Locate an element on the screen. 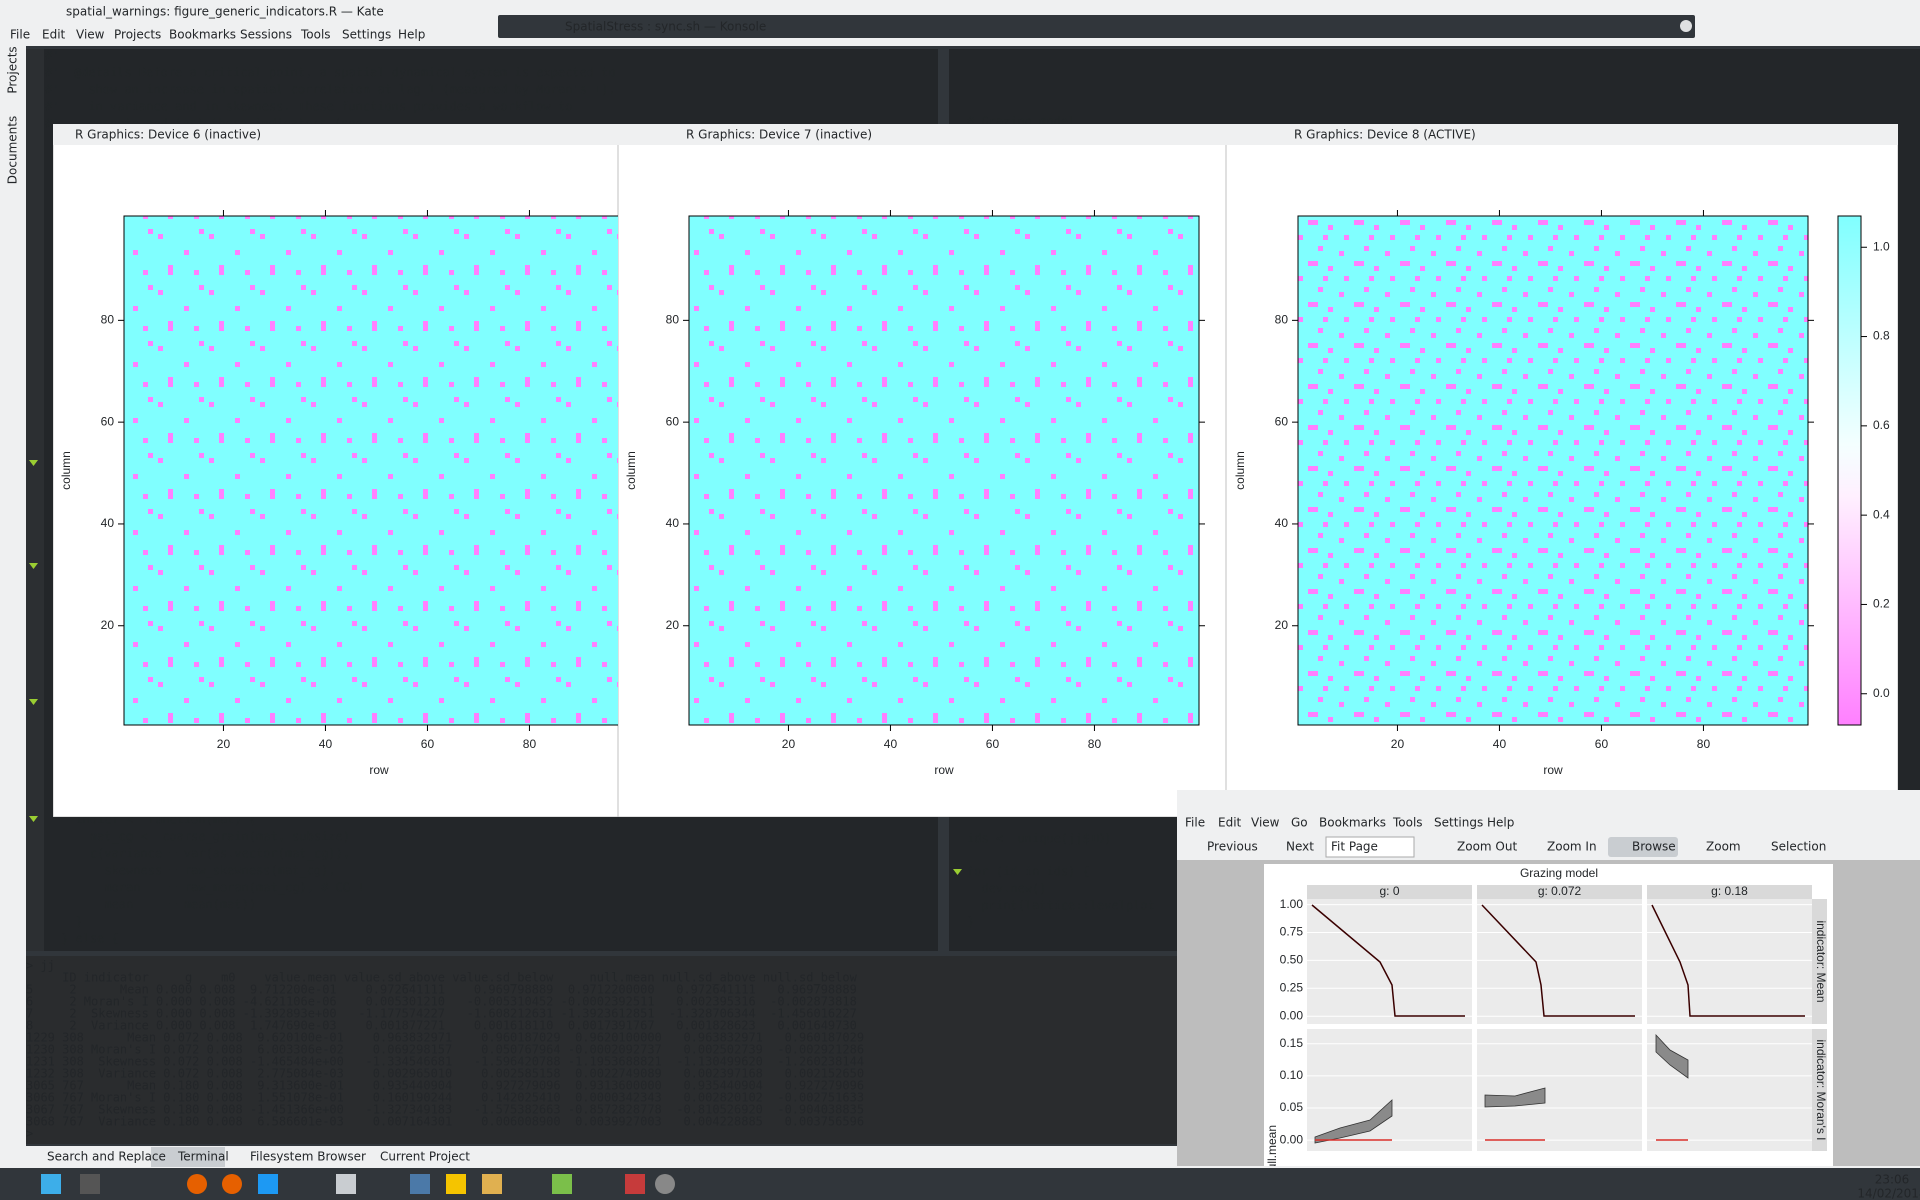 This screenshot has width=1920, height=1200. x-tick-label: 20 is located at coordinates (1398, 744).